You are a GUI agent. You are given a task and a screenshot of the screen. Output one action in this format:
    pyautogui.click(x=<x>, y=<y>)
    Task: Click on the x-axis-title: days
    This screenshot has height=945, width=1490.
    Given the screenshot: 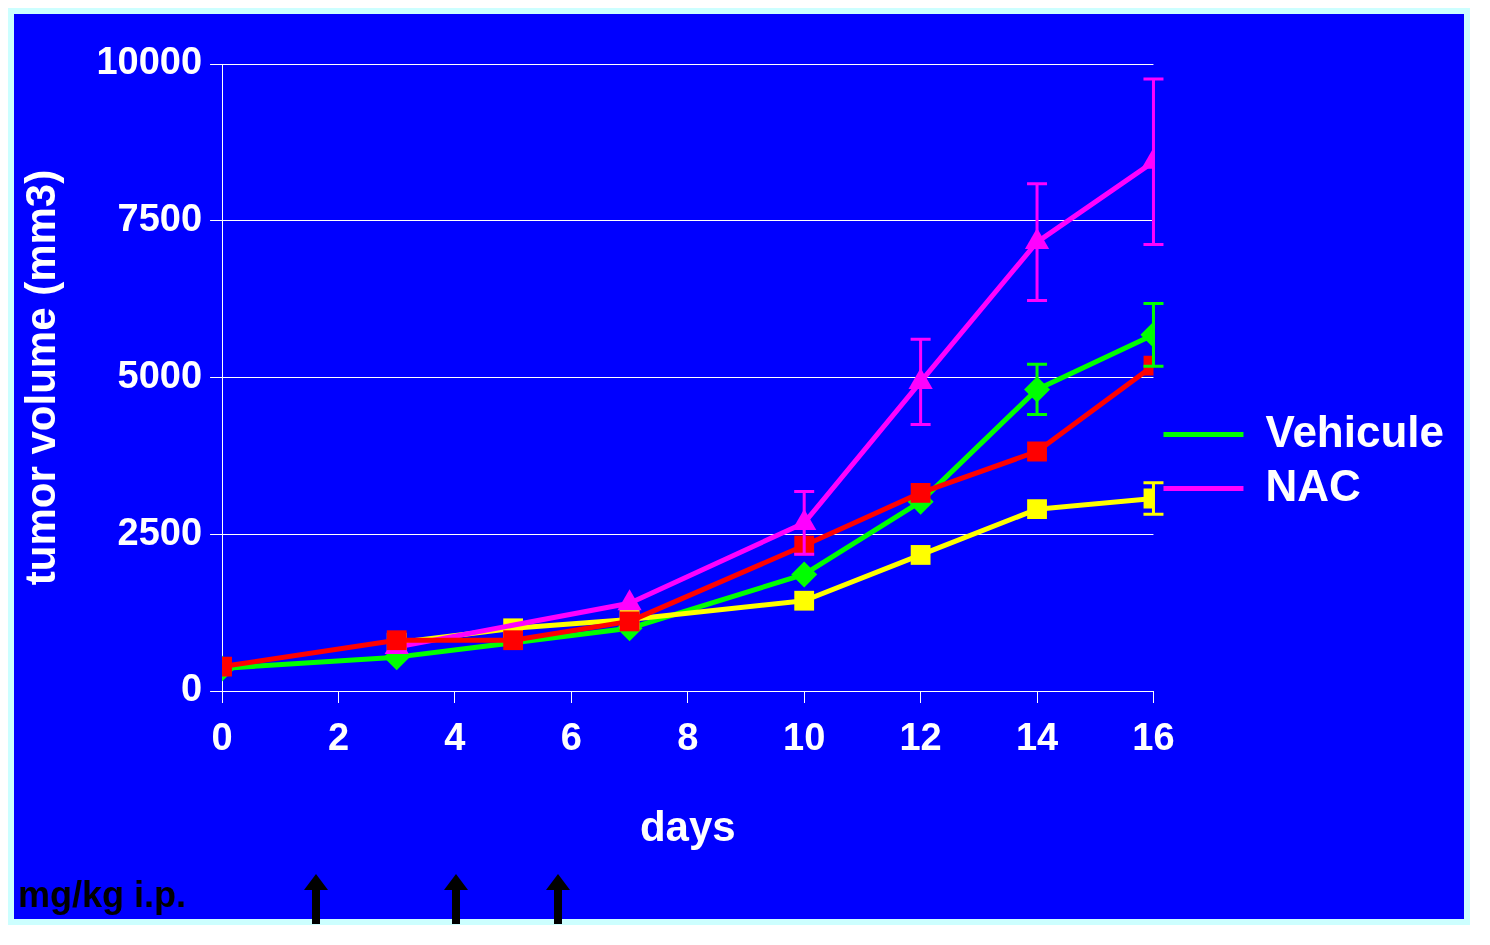 What is the action you would take?
    pyautogui.click(x=687, y=827)
    